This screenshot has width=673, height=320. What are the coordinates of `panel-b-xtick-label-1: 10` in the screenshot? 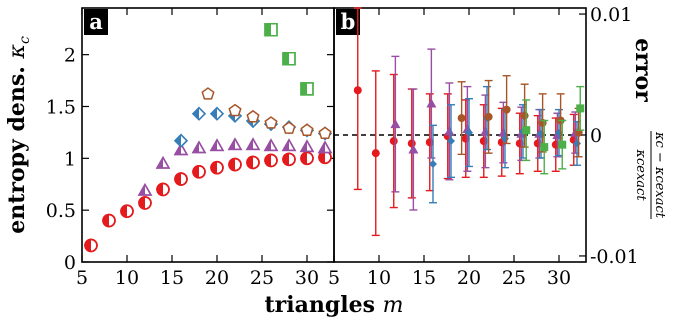 It's located at (379, 278).